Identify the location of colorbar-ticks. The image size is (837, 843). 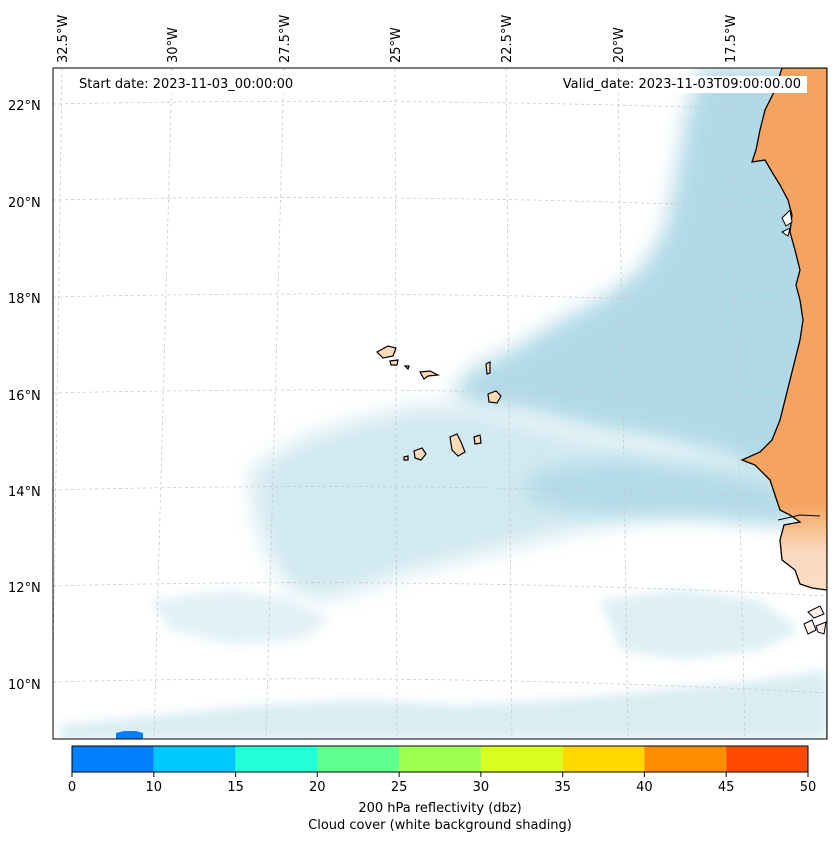
(440, 774).